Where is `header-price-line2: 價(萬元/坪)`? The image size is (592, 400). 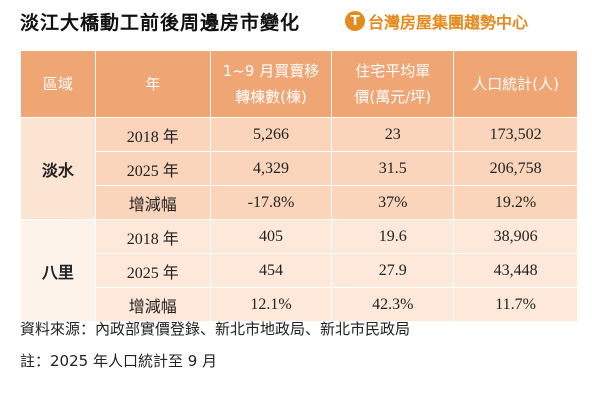 header-price-line2: 價(萬元/坪) is located at coordinates (393, 97).